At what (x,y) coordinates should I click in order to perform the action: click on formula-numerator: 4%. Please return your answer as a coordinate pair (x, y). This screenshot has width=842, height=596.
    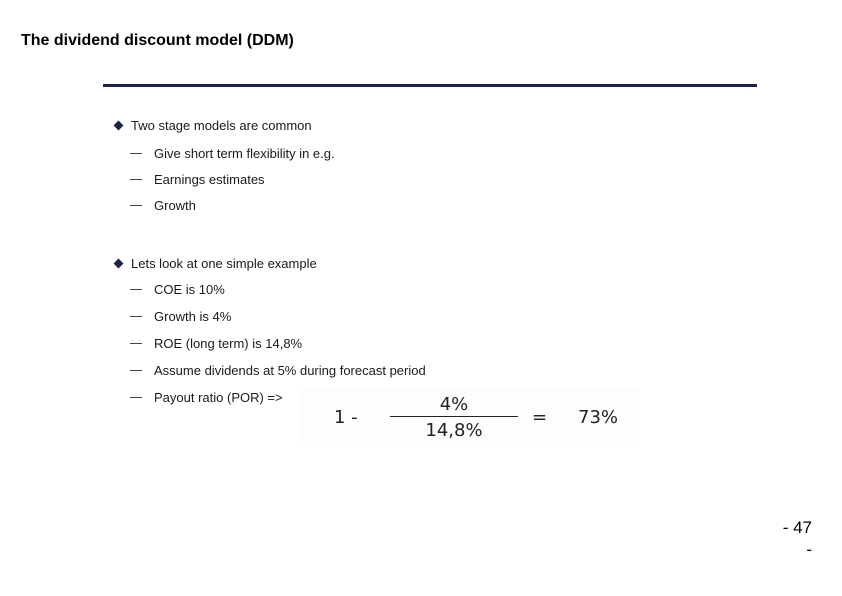
    Looking at the image, I should click on (454, 404).